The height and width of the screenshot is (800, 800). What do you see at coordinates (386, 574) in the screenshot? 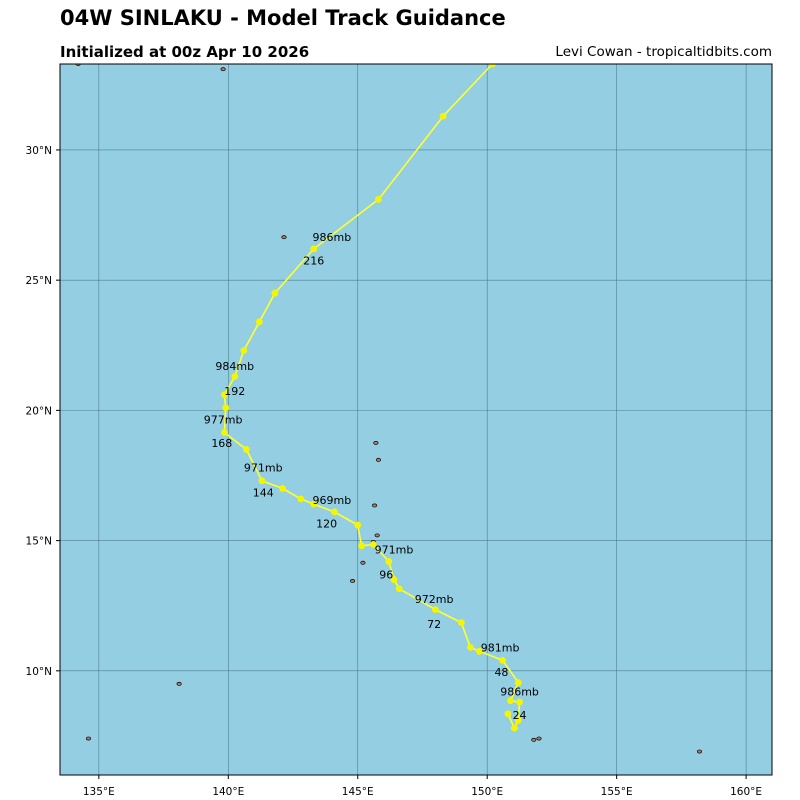
I see `track-label: 96` at bounding box center [386, 574].